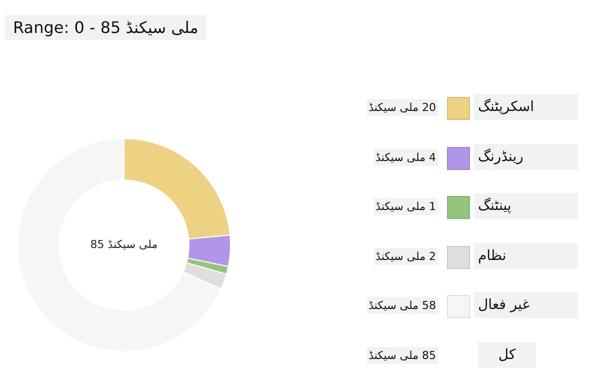 The height and width of the screenshot is (378, 610). What do you see at coordinates (406, 256) in the screenshot?
I see `data-label: 2 ملی سیکنڈ` at bounding box center [406, 256].